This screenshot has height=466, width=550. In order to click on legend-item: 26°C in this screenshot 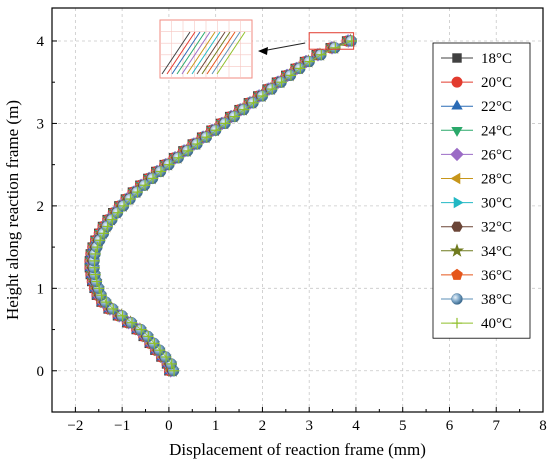, I will do `click(476, 155)`.